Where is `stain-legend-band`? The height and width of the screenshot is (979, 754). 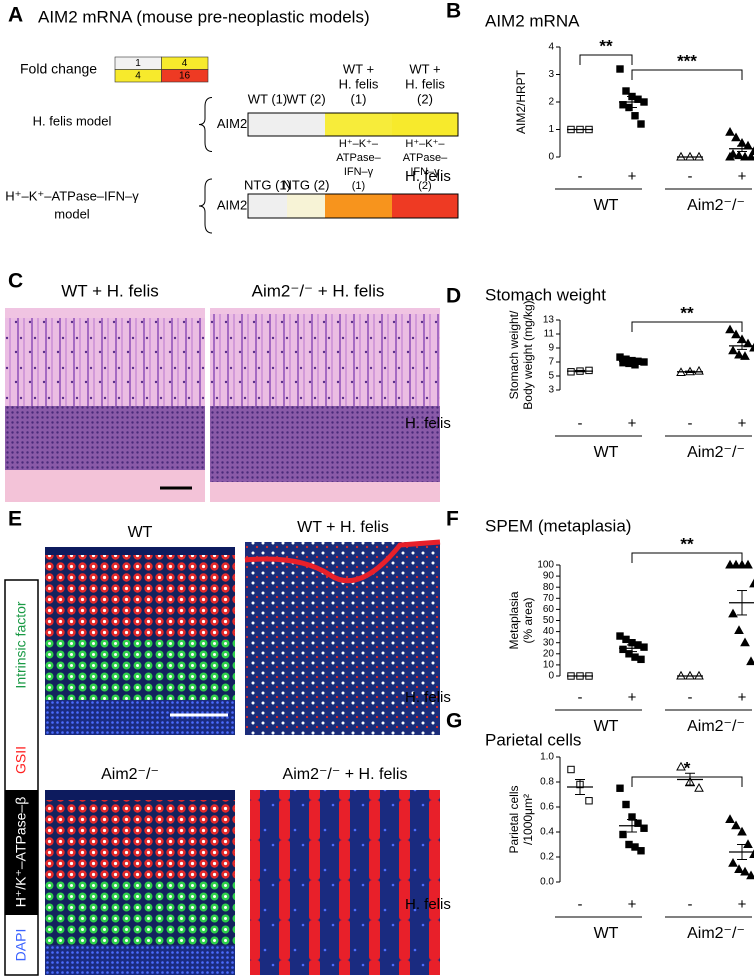
stain-legend-band is located at coordinates (21, 852).